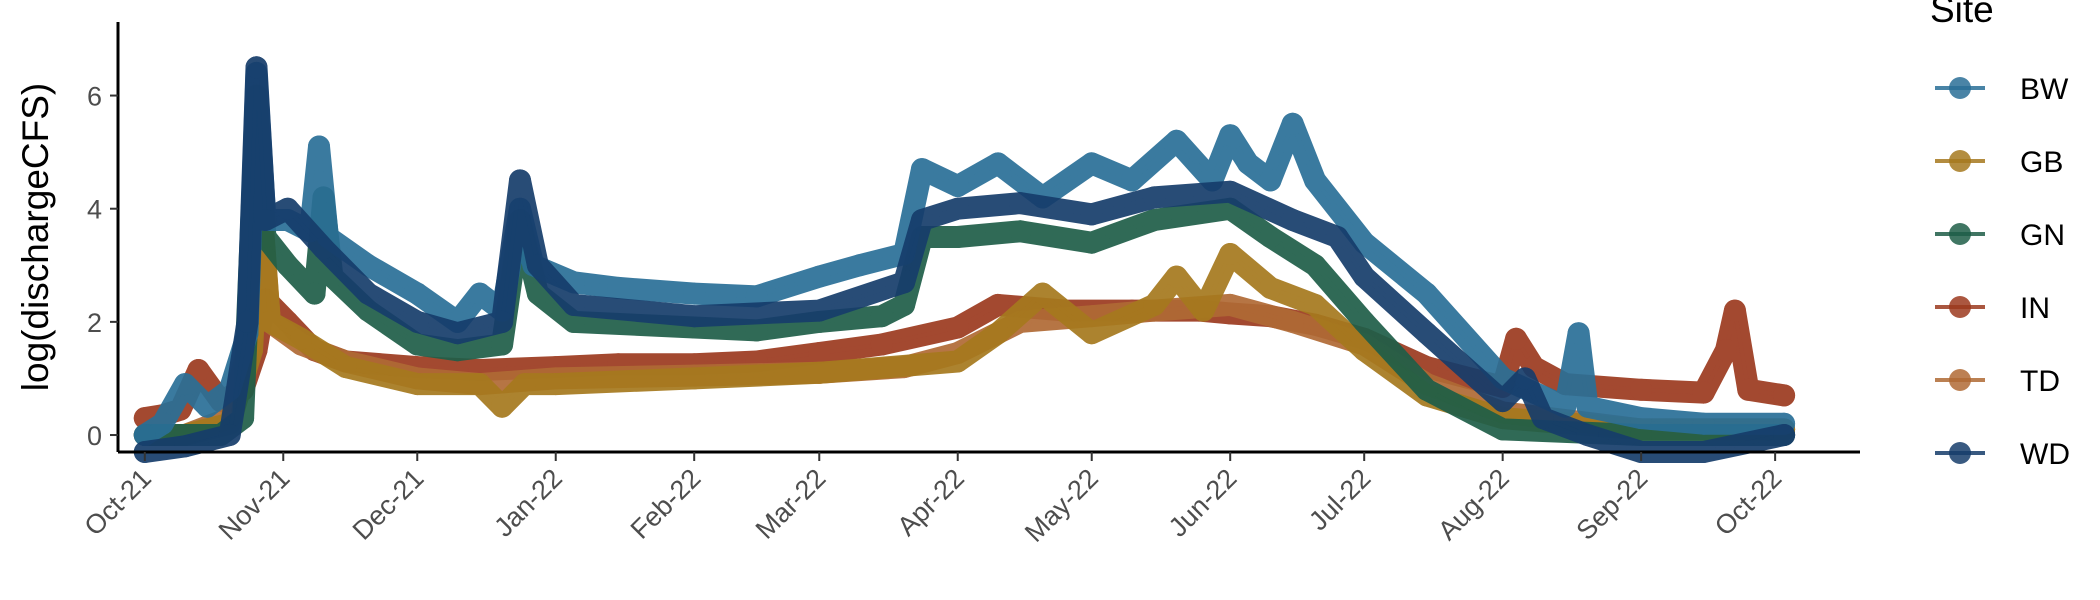  What do you see at coordinates (35, 237) in the screenshot?
I see `y-axis-title: log(dischargeCFS)` at bounding box center [35, 237].